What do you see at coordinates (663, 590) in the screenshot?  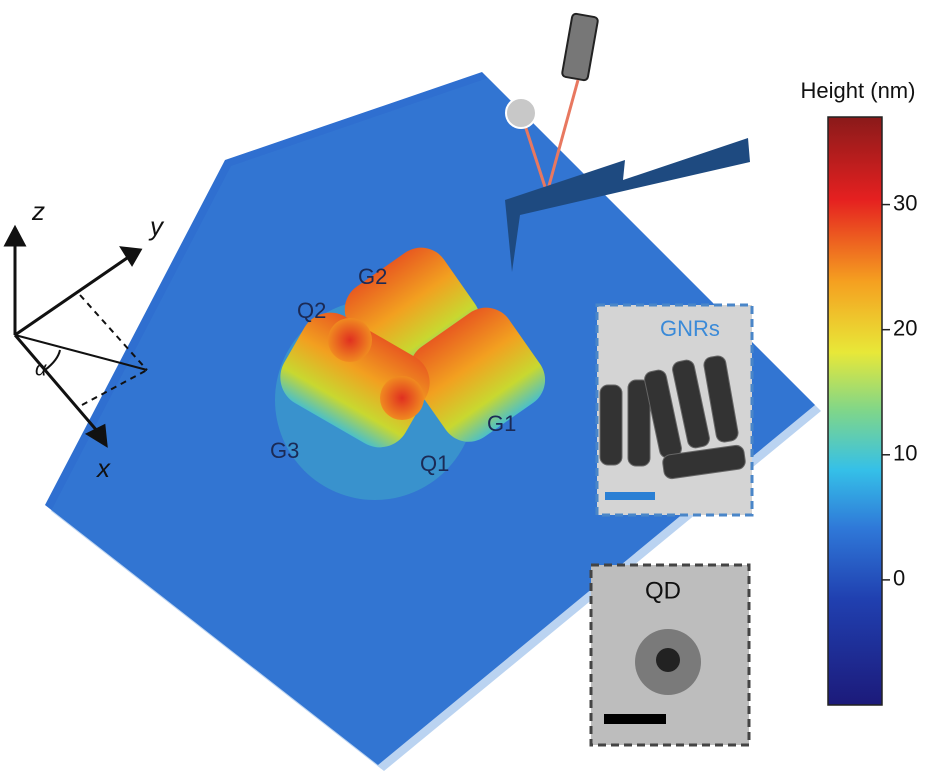 I see `inset-label-qd: QD` at bounding box center [663, 590].